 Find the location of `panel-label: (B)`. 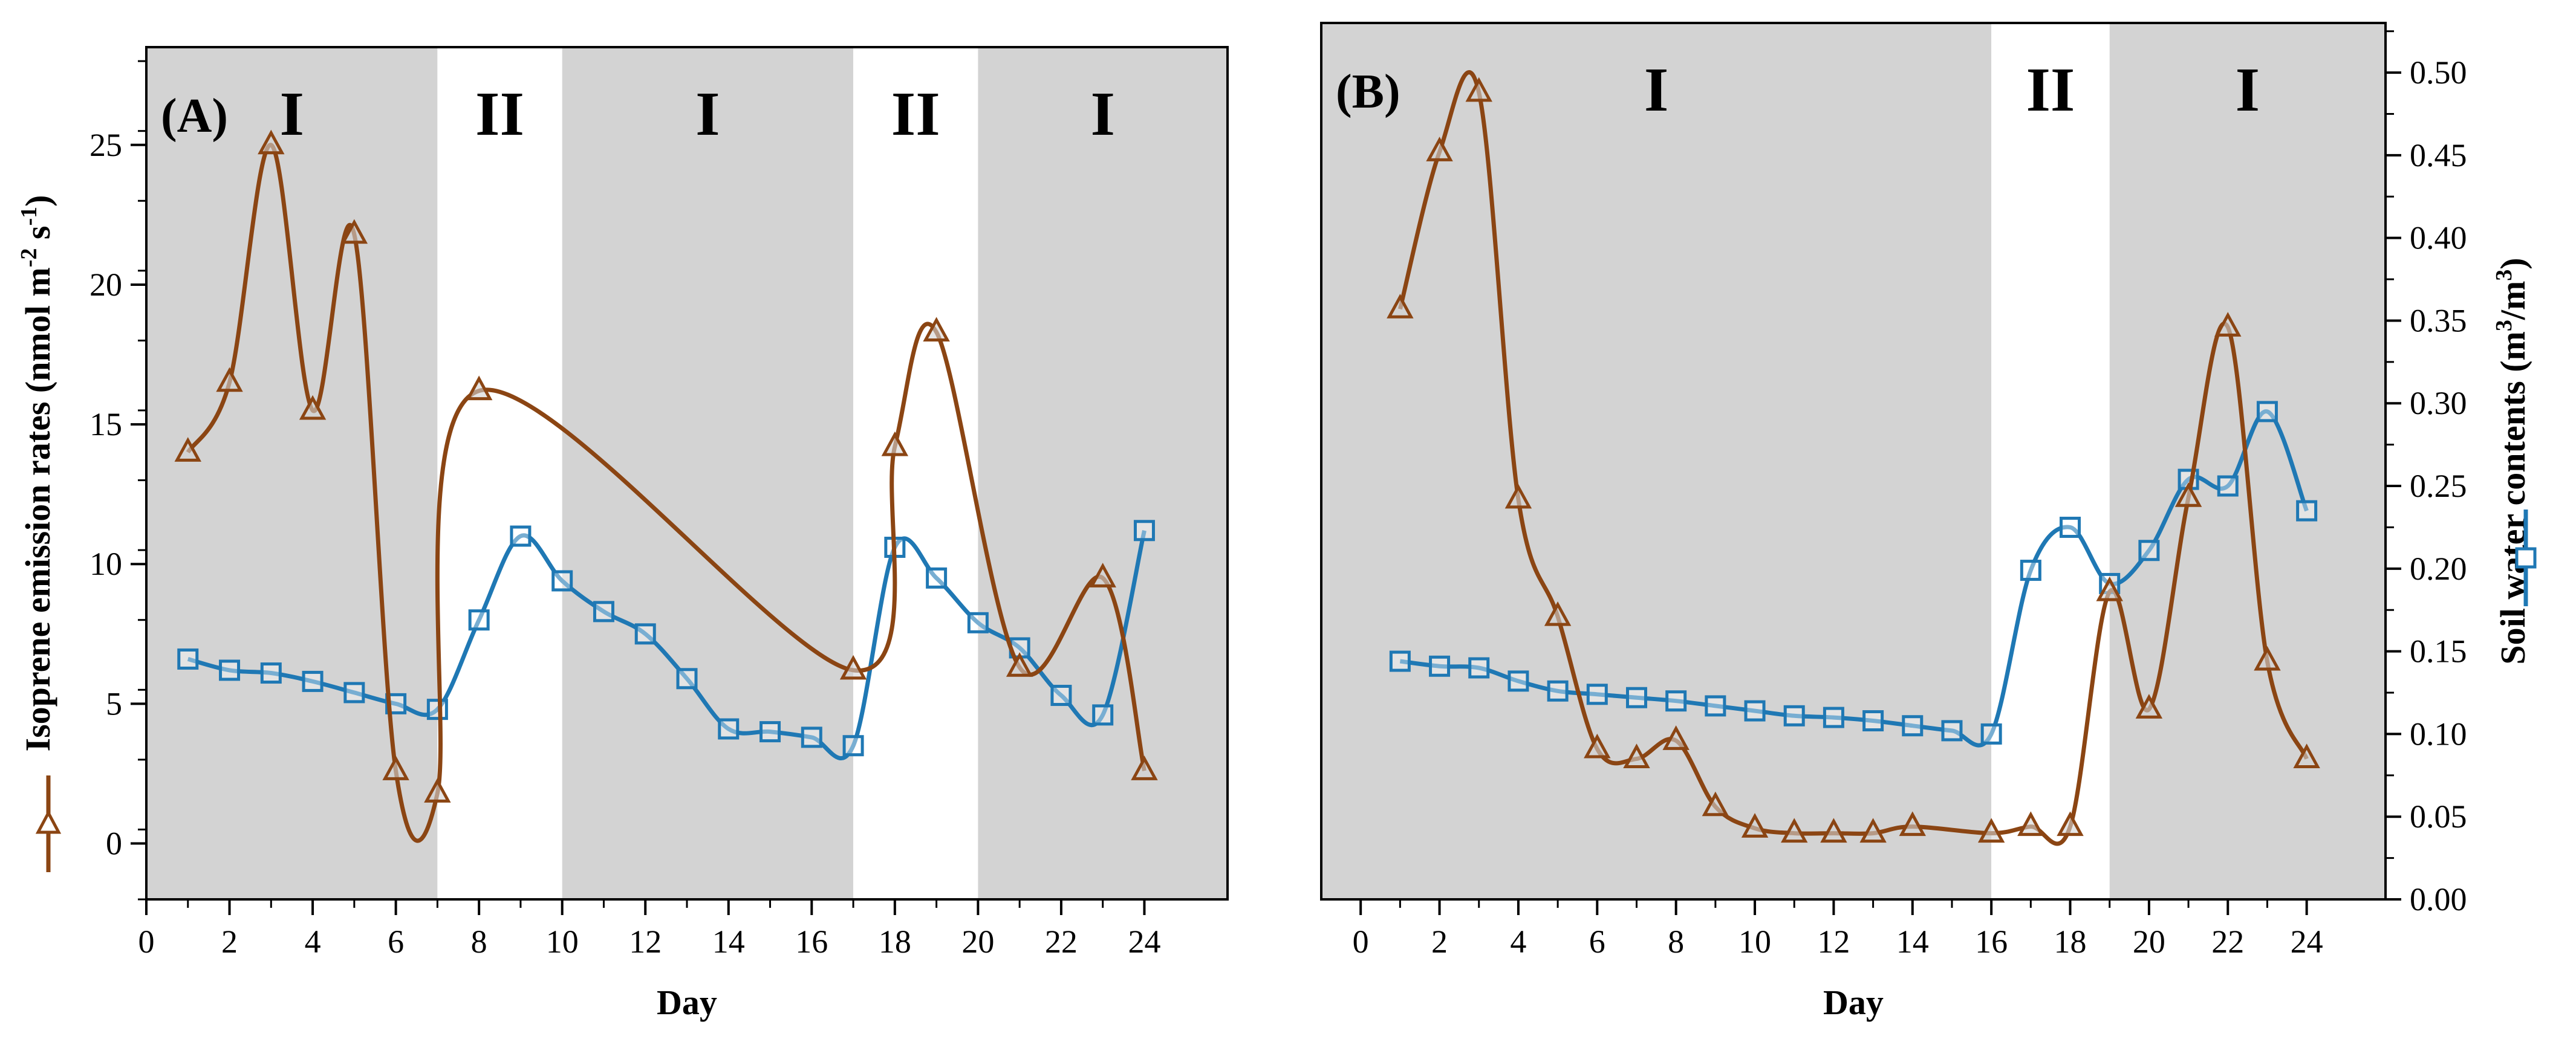

panel-label: (B) is located at coordinates (1368, 91).